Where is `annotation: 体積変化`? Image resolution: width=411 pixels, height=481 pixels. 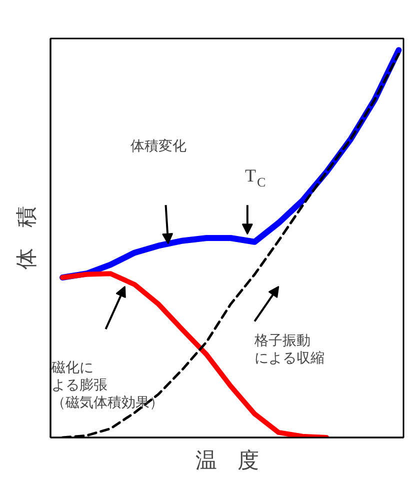
annotation: 体積変化 is located at coordinates (158, 146).